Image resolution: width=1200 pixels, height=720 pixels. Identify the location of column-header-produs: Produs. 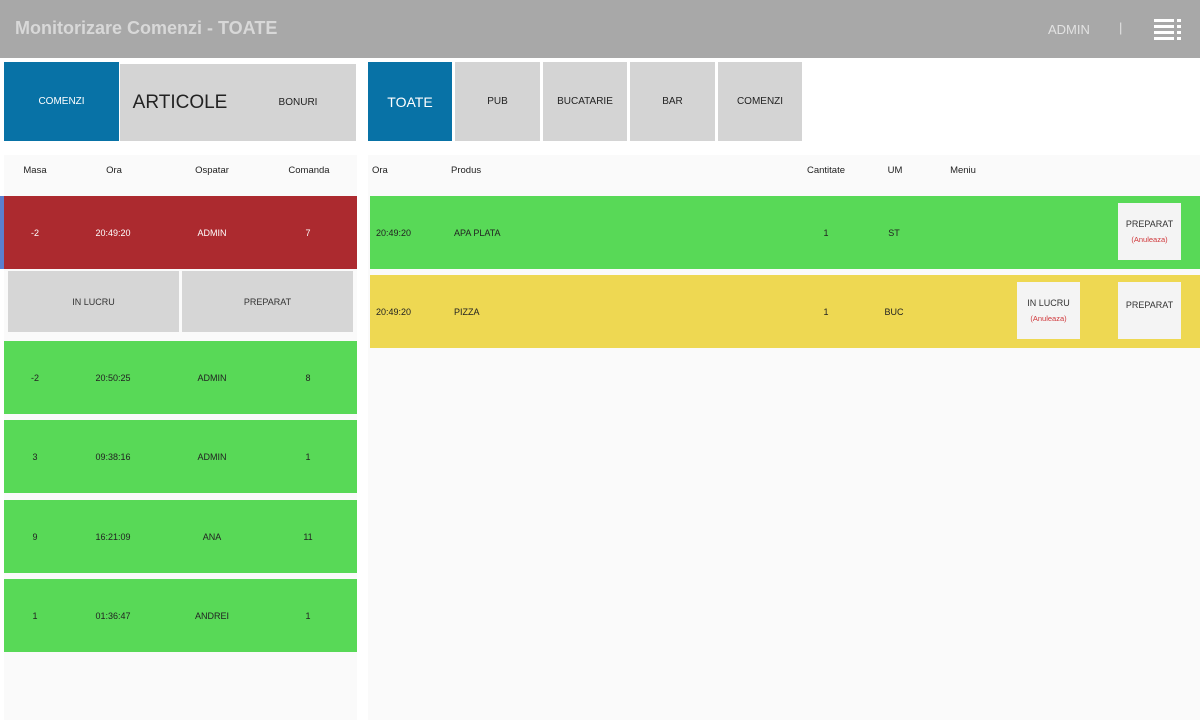
(466, 170).